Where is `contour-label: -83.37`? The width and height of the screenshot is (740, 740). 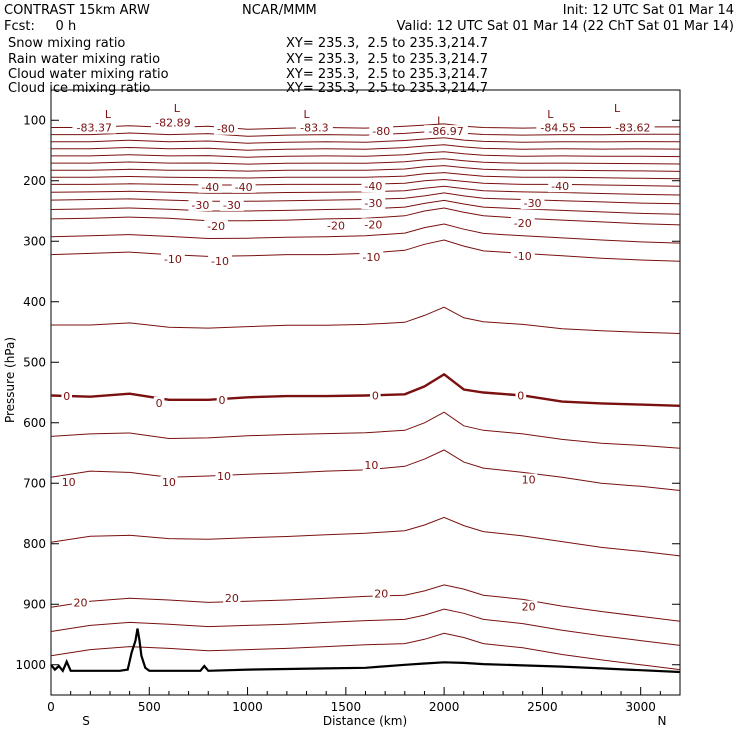
contour-label: -83.37 is located at coordinates (94, 128).